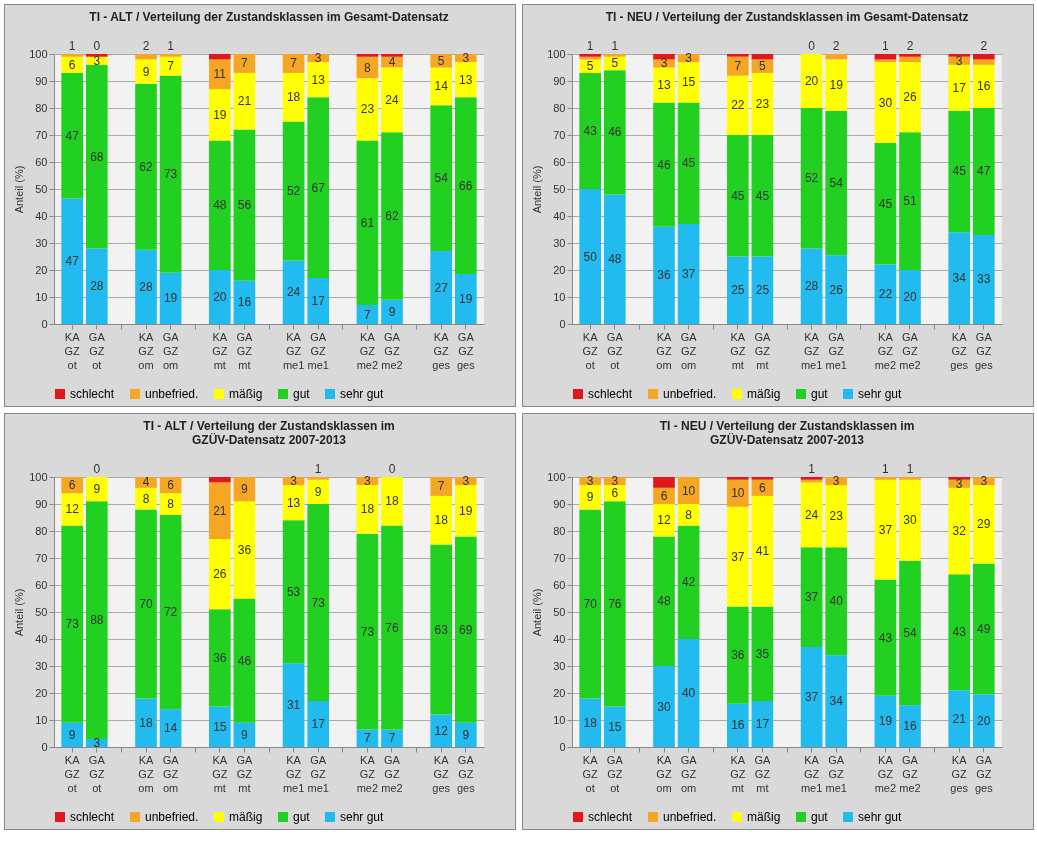 The height and width of the screenshot is (848, 1037). Describe the element at coordinates (246, 394) in the screenshot. I see `legend-label: mäßig` at that location.